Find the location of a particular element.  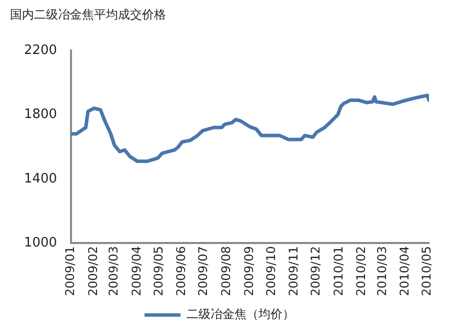

x-tick-label: 2009/10 is located at coordinates (271, 271).